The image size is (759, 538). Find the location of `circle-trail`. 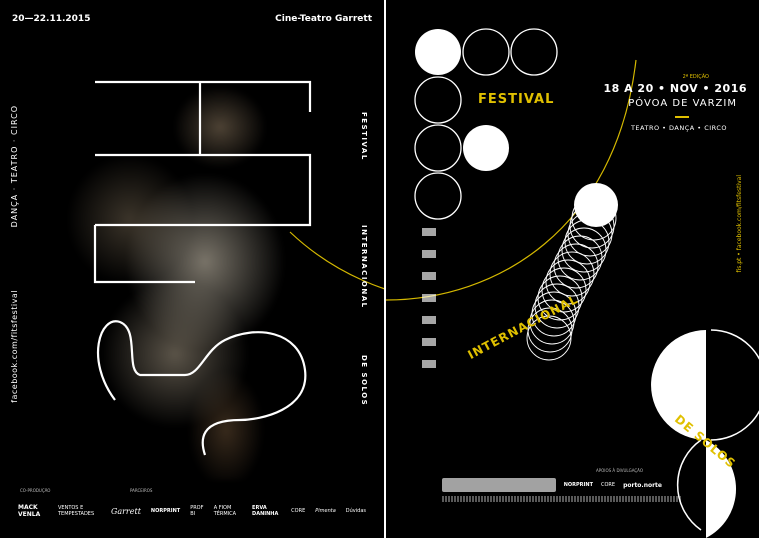

circle-trail is located at coordinates (571, 278).